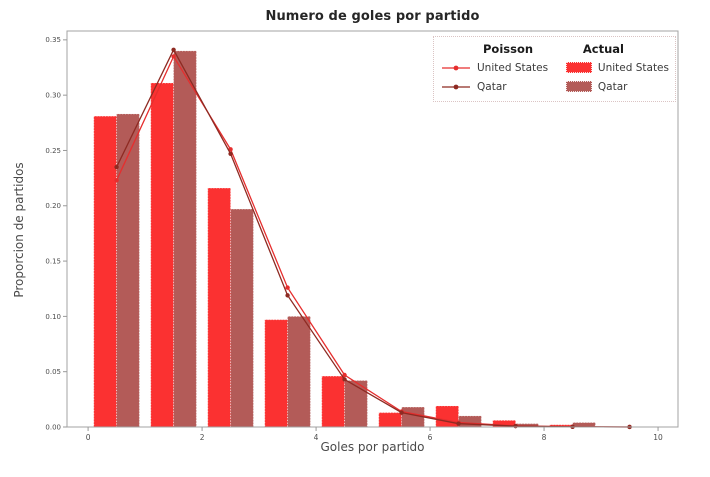 The height and width of the screenshot is (477, 710). What do you see at coordinates (513, 67) in the screenshot?
I see `legend-label-poisson-us: United States` at bounding box center [513, 67].